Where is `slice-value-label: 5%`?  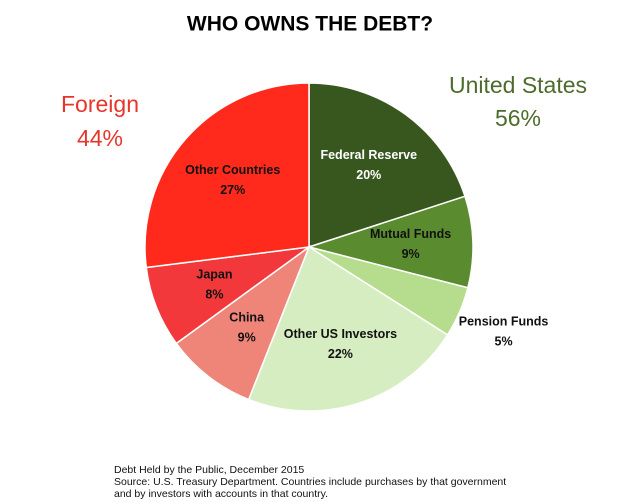 slice-value-label: 5% is located at coordinates (504, 341).